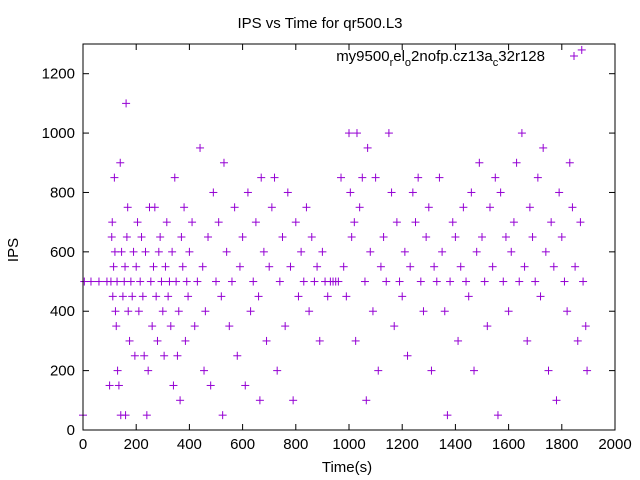  I want to click on x-tick-label: 400, so click(189, 444).